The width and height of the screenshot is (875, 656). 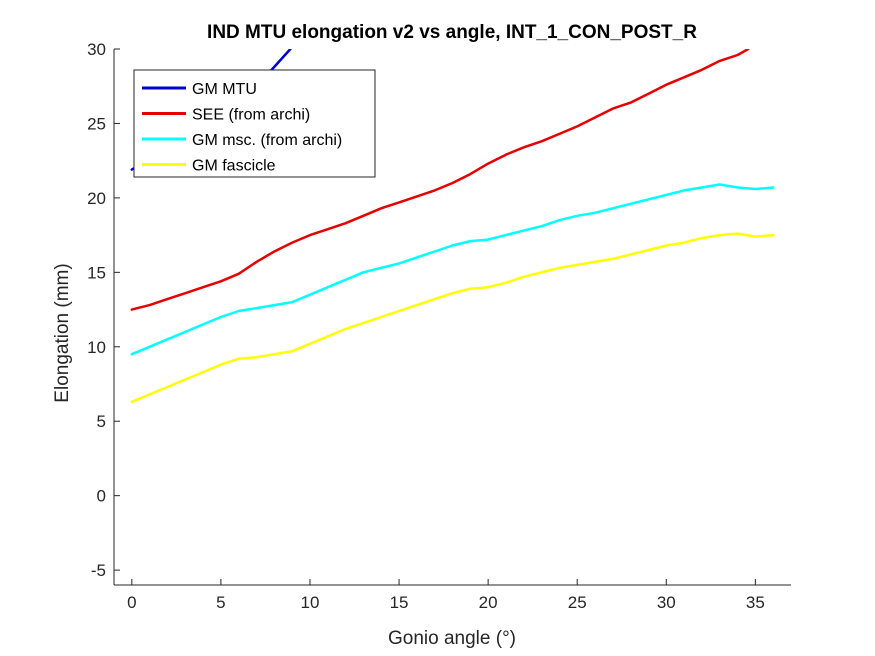 What do you see at coordinates (399, 602) in the screenshot?
I see `x-tick-label: 15` at bounding box center [399, 602].